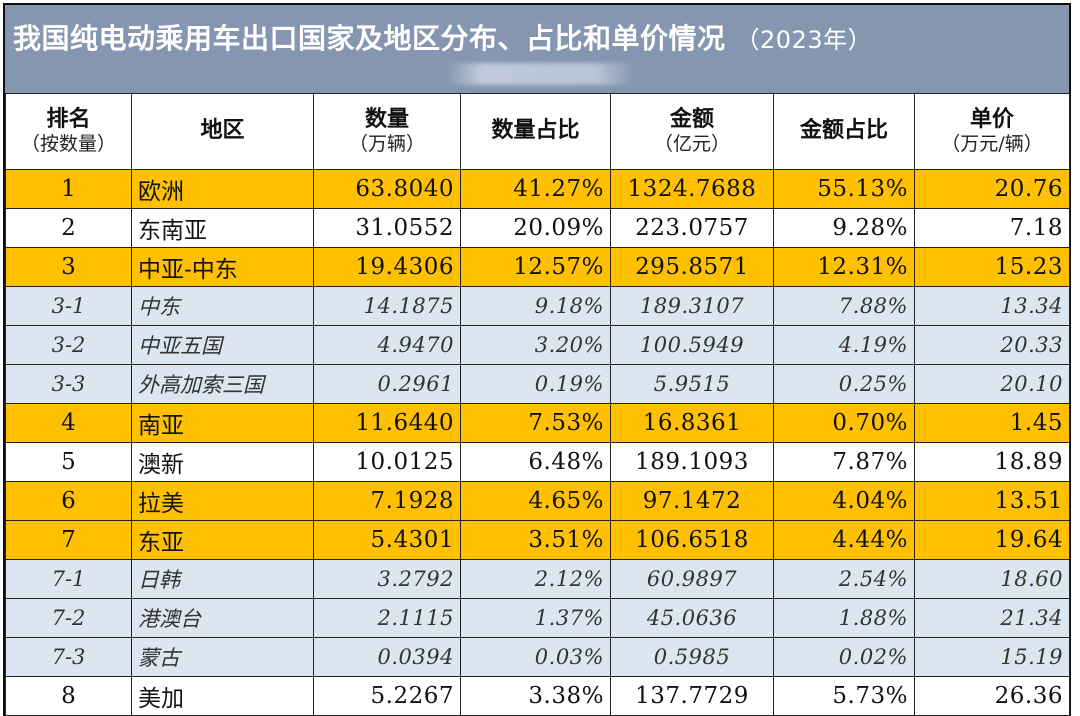 The image size is (1080, 716). I want to click on cell-amount-share: 5.73%, so click(844, 696).